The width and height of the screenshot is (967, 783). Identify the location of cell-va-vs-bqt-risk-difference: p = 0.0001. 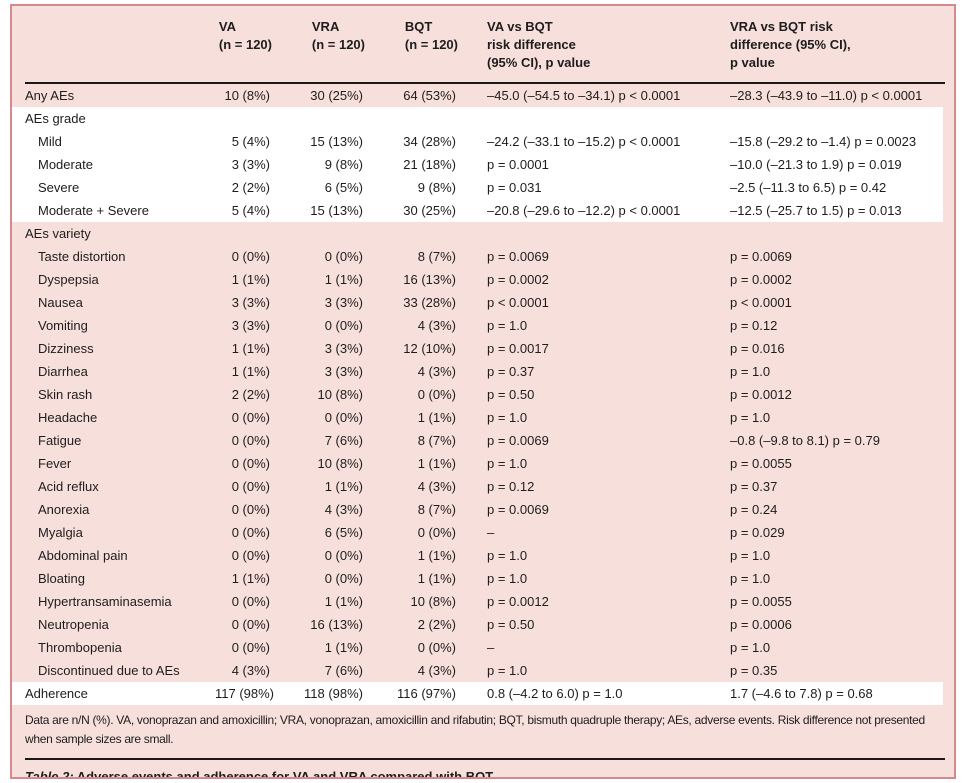
(518, 164).